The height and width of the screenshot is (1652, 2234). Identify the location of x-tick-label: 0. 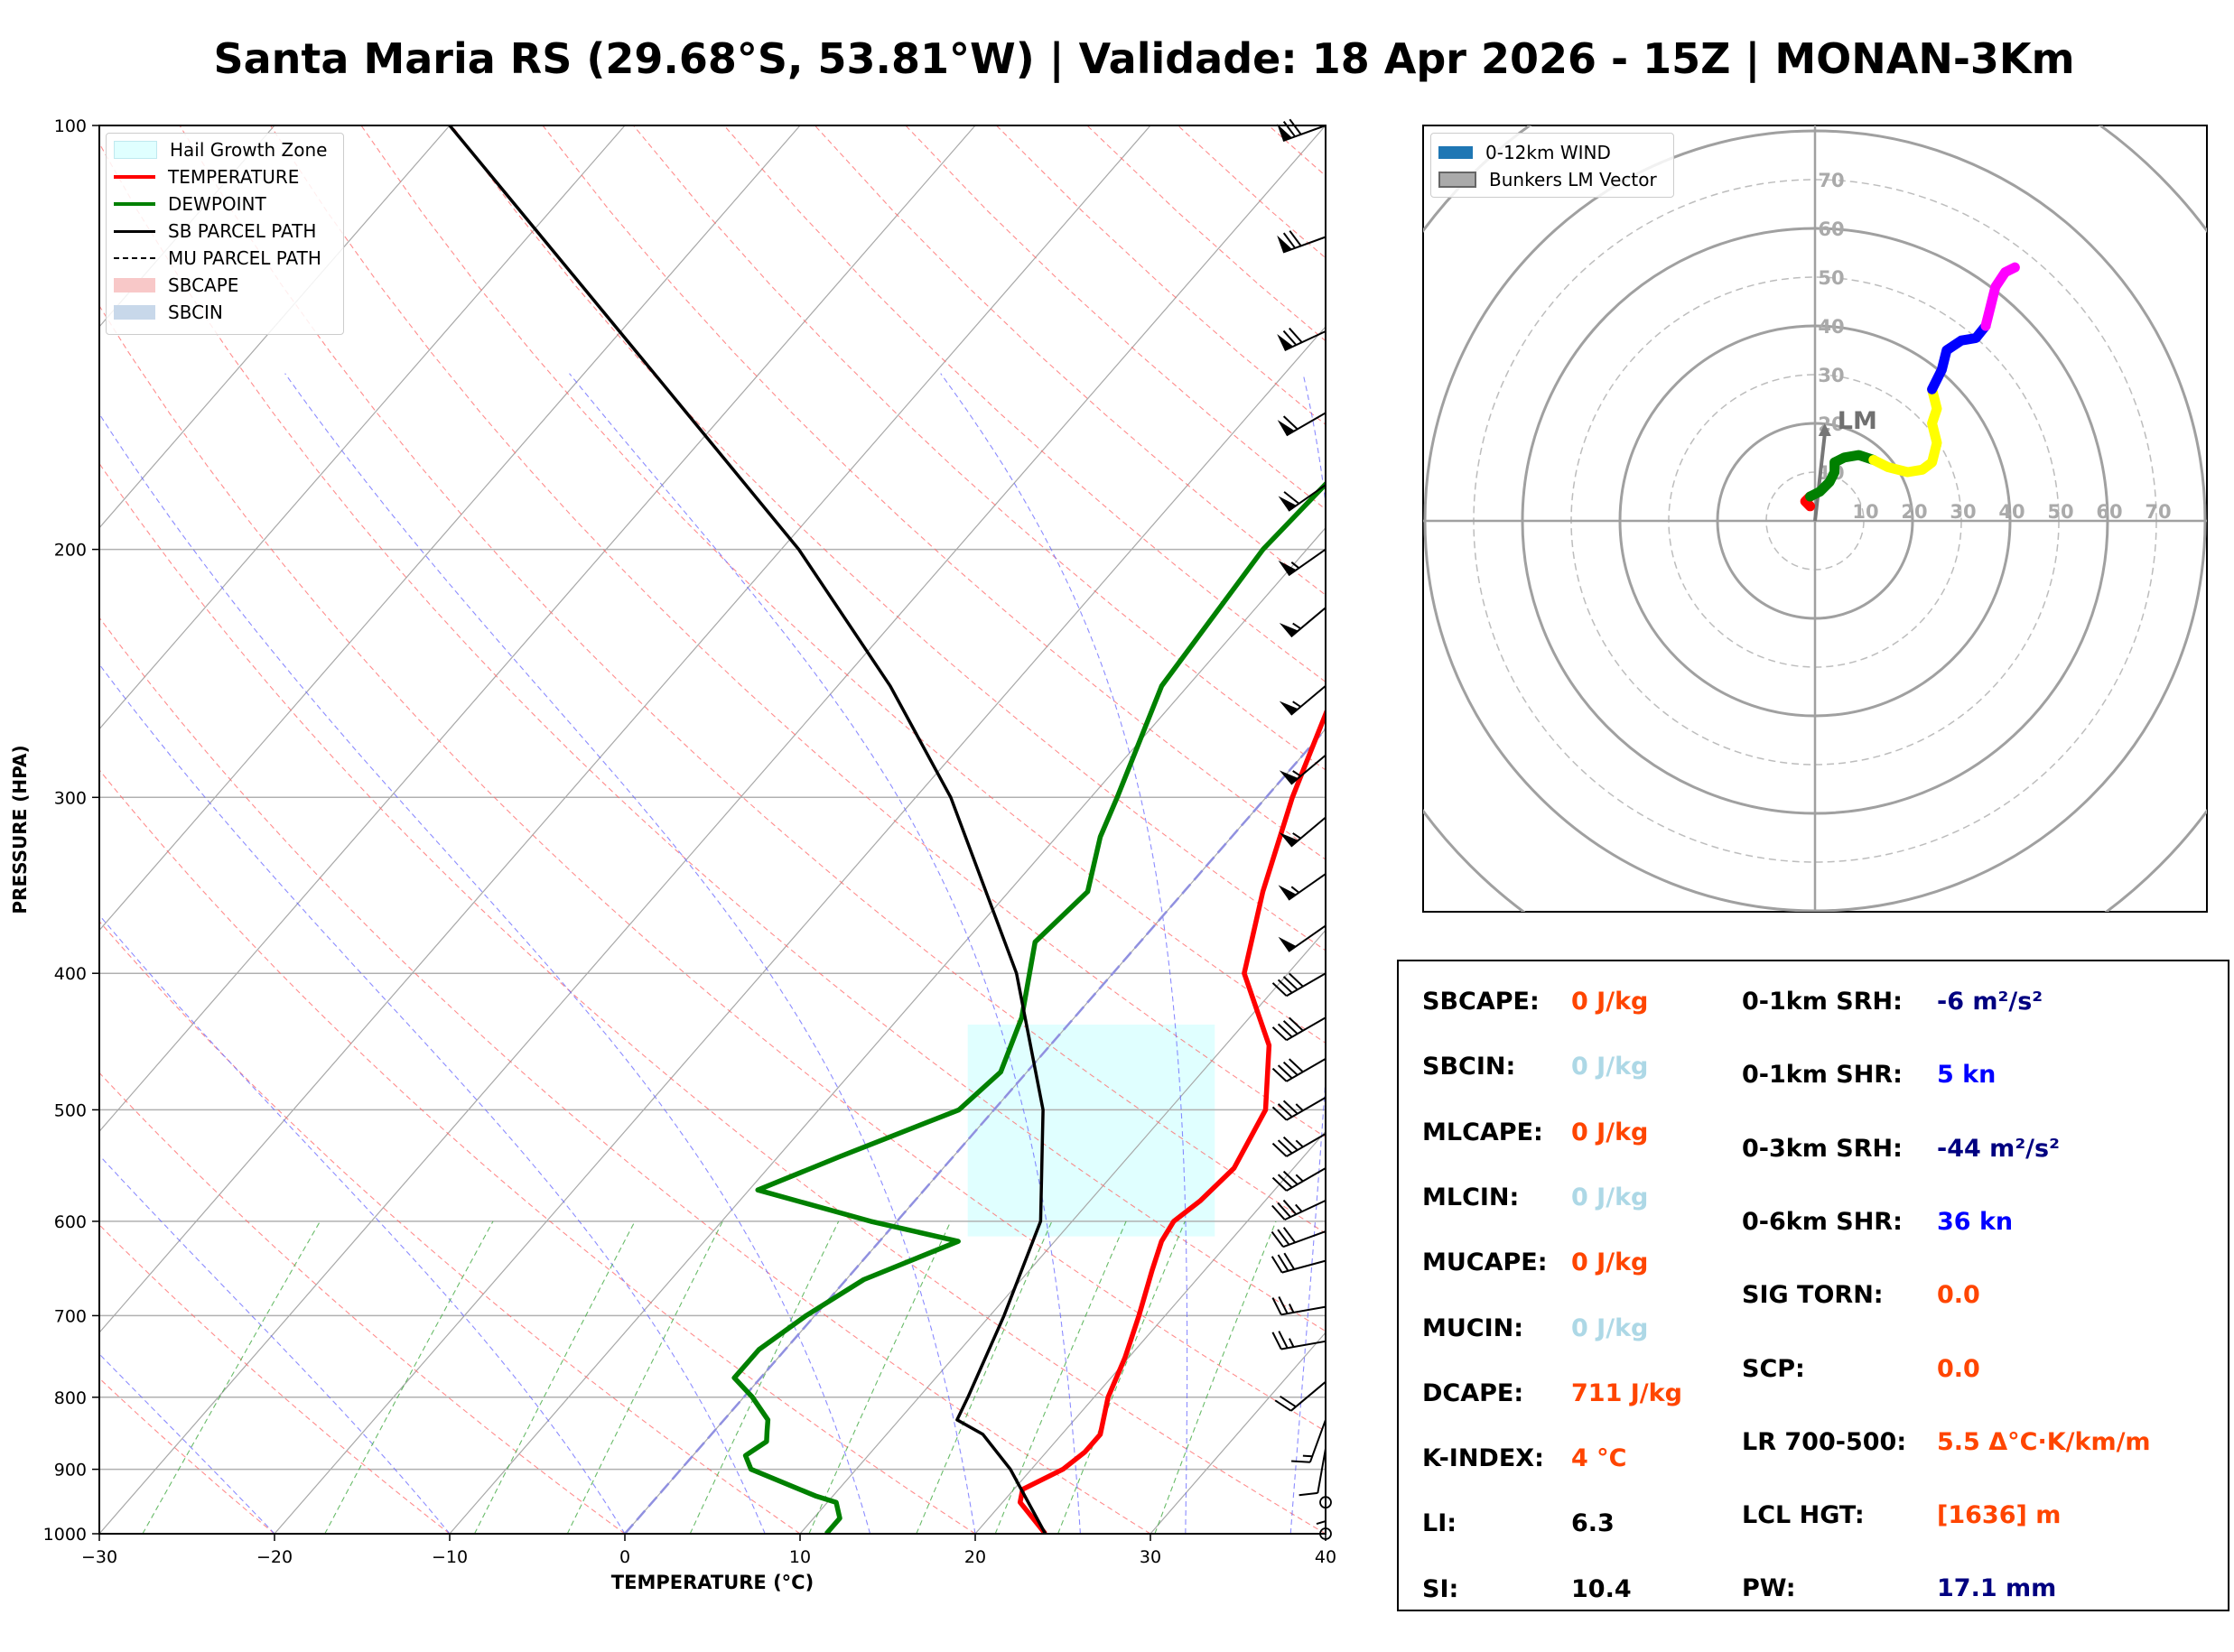
(624, 1557).